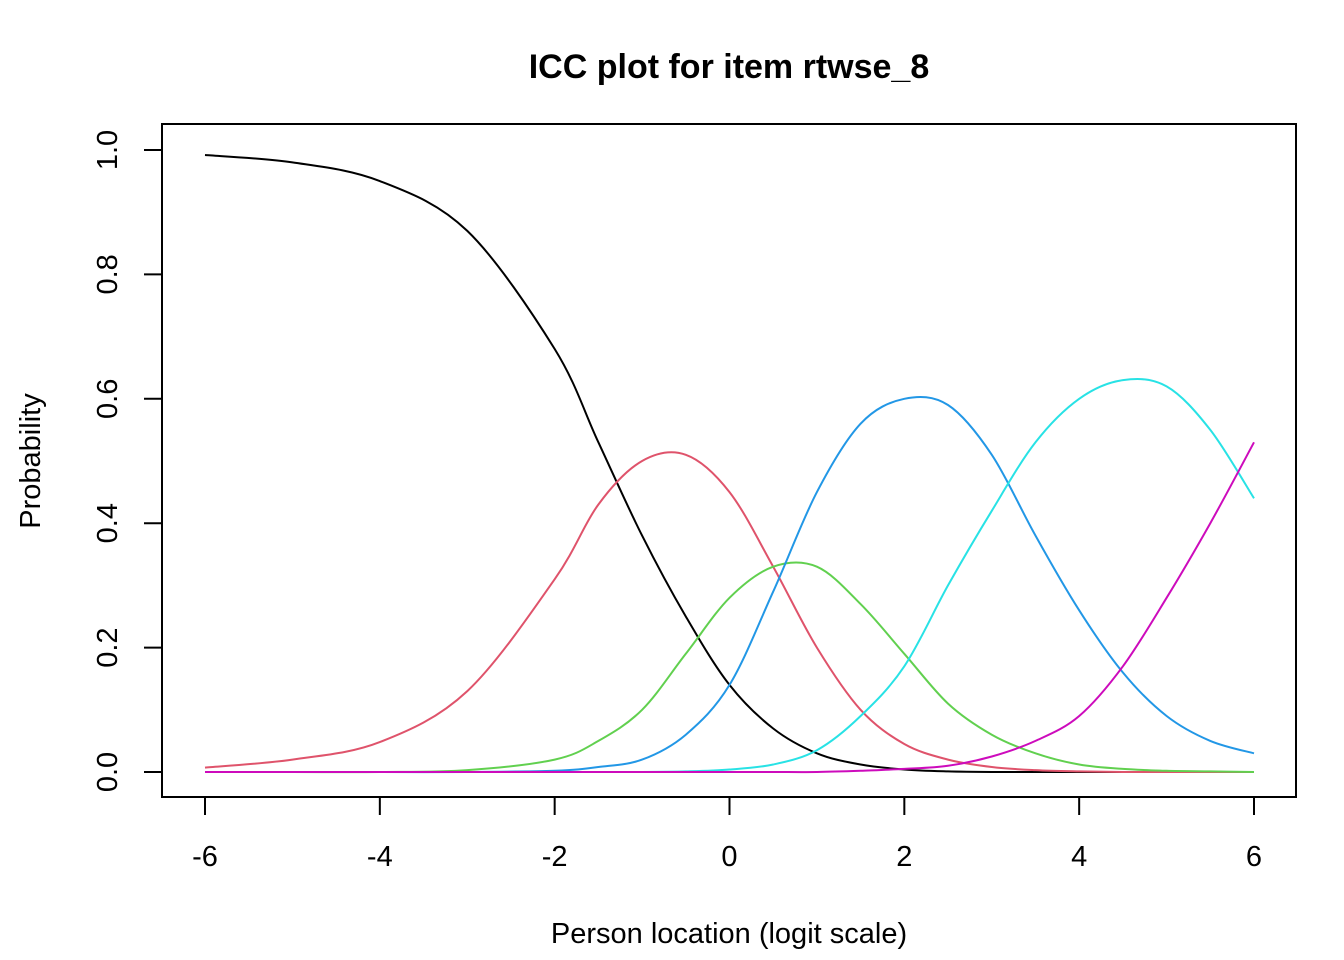 The width and height of the screenshot is (1344, 960). Describe the element at coordinates (729, 67) in the screenshot. I see `chart-title: ICC plot for item rtwse_8` at that location.